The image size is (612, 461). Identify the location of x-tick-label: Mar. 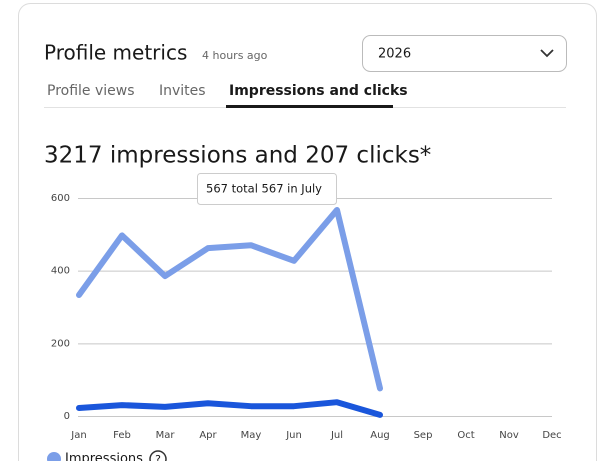
(166, 435).